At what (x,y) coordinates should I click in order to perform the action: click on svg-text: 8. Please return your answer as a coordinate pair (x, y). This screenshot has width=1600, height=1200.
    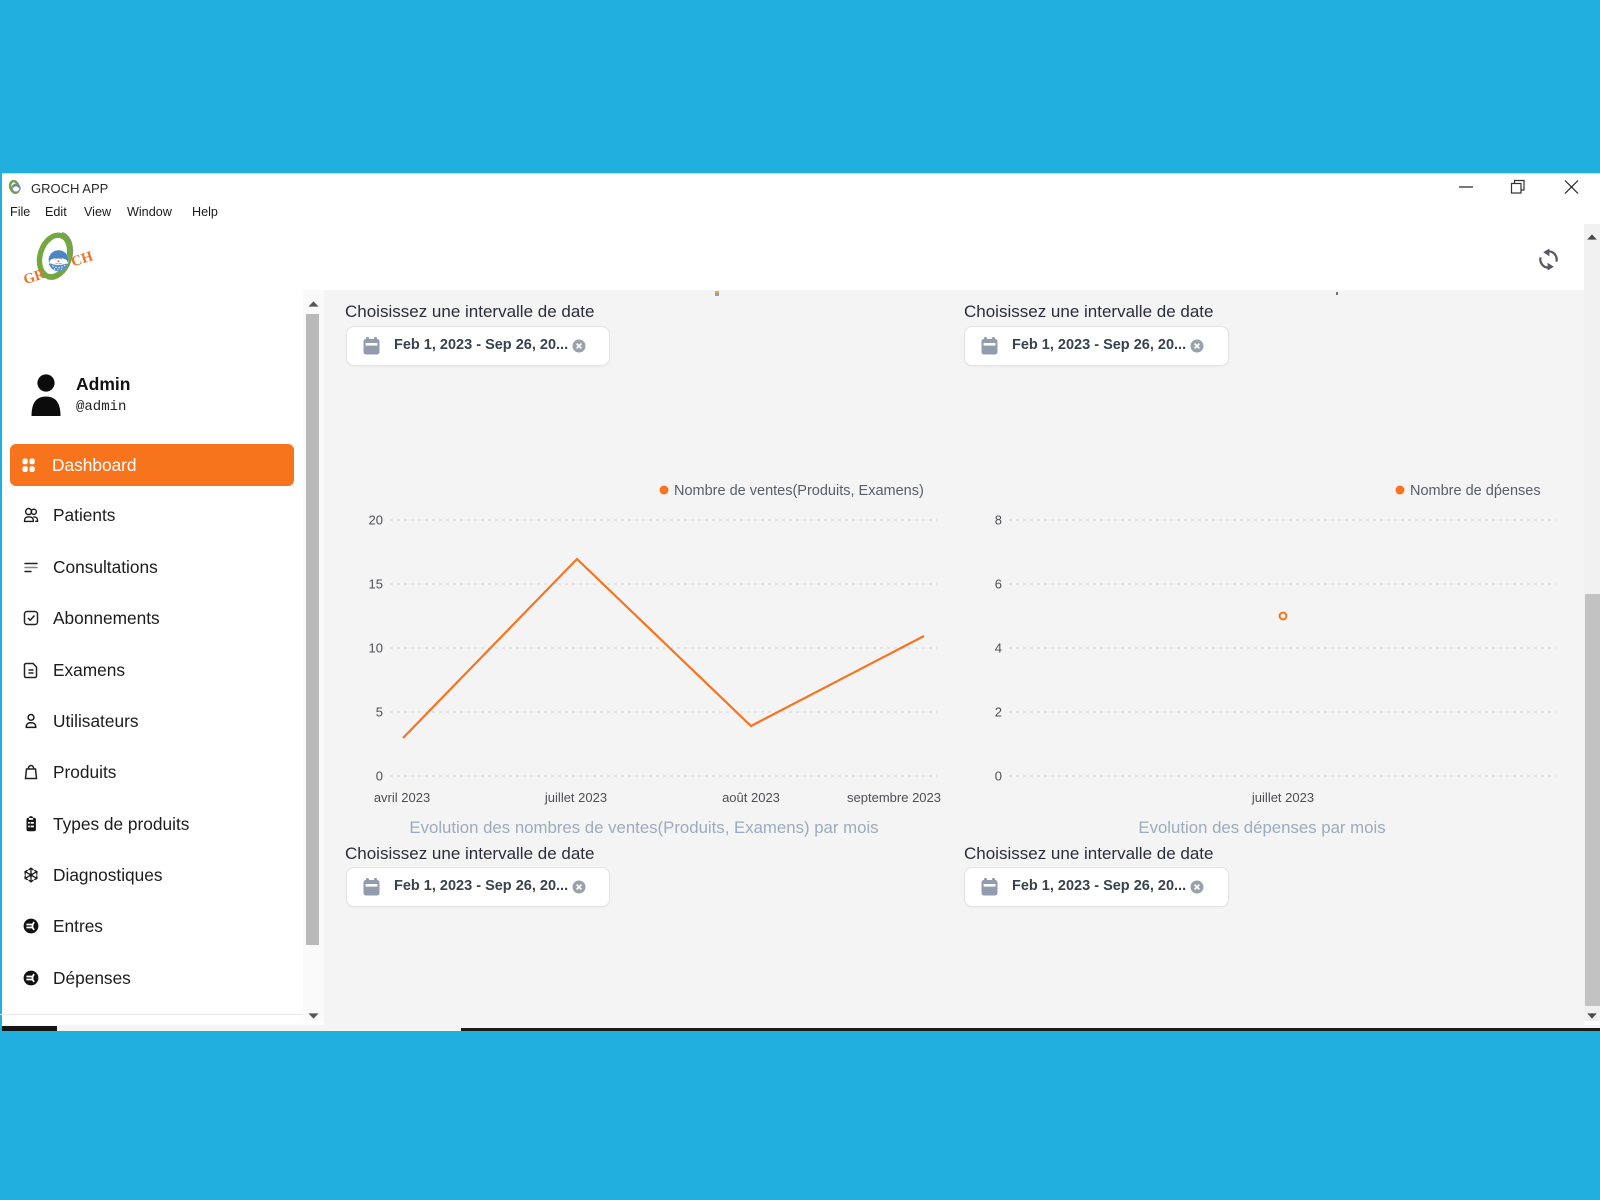
    Looking at the image, I should click on (998, 520).